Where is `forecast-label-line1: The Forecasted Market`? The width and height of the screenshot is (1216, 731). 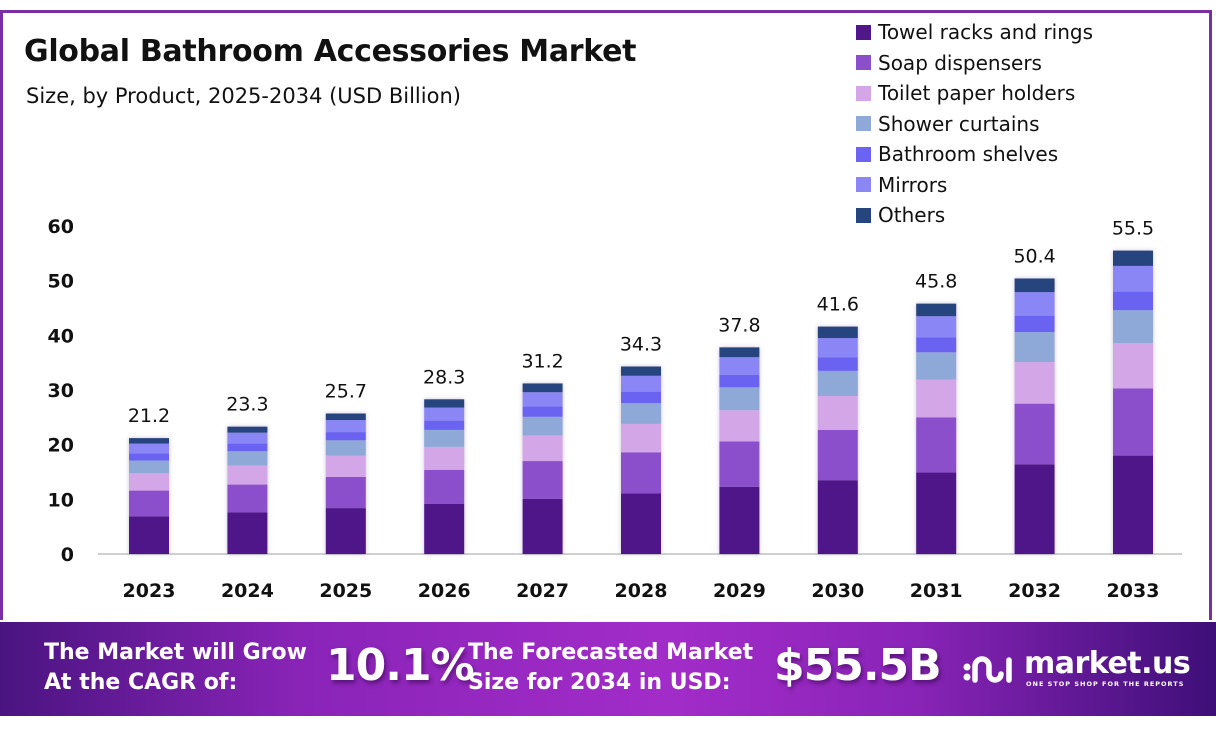
forecast-label-line1: The Forecasted Market is located at coordinates (611, 652).